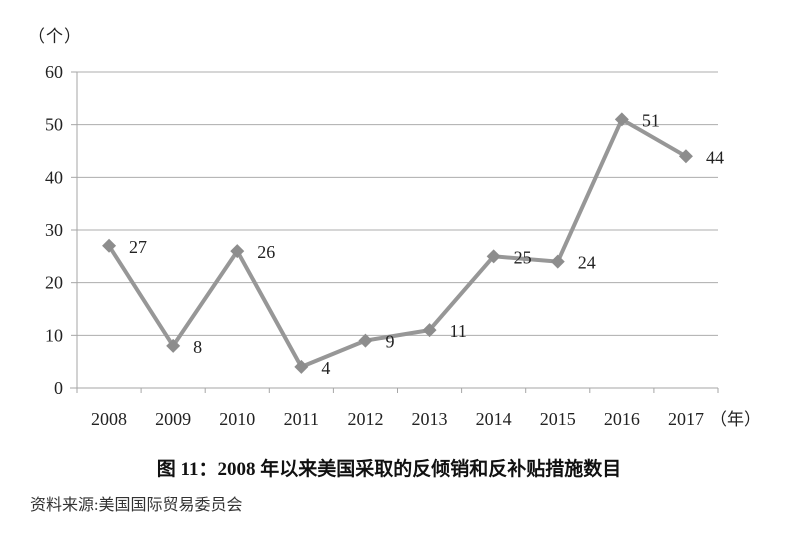  Describe the element at coordinates (458, 331) in the screenshot. I see `data-value-label-2013: 11` at that location.